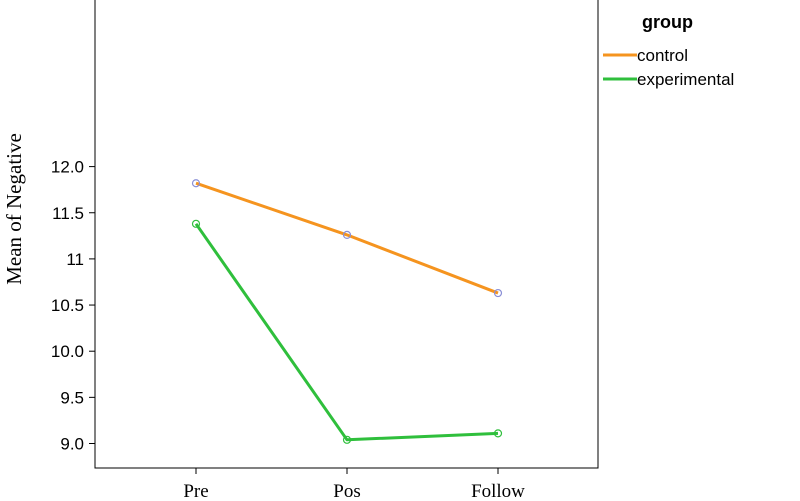 The width and height of the screenshot is (800, 501). What do you see at coordinates (498, 491) in the screenshot?
I see `x-tick-label: Follow` at bounding box center [498, 491].